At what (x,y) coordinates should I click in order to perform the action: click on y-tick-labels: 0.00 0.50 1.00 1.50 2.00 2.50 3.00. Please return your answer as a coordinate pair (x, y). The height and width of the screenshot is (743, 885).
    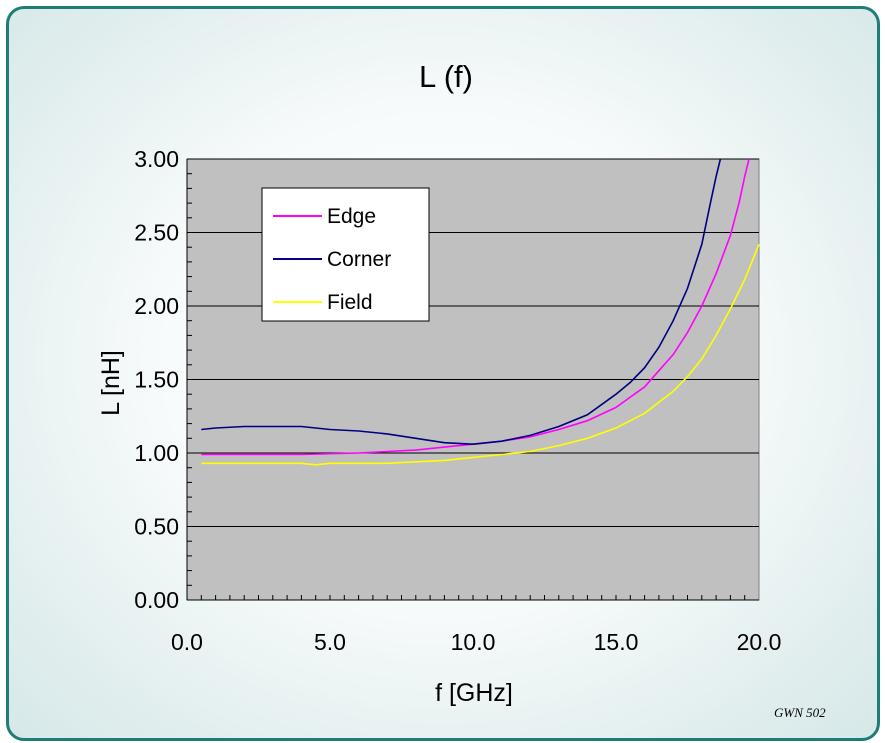
    Looking at the image, I should click on (156, 379).